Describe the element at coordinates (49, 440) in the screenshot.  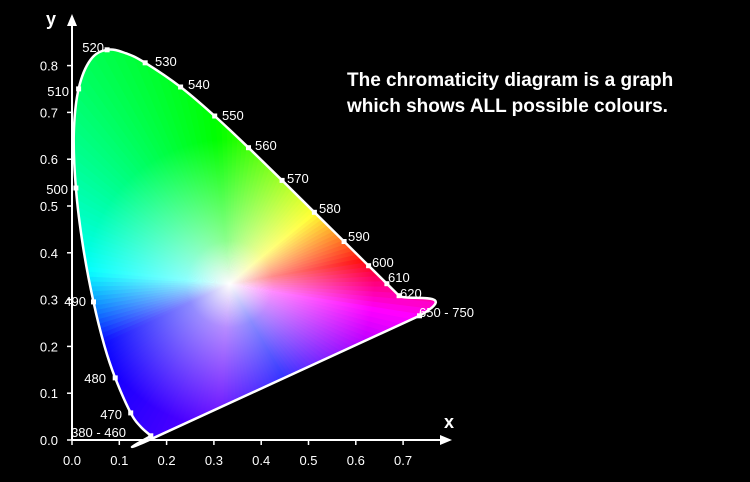
I see `y-tick-label: 0.0` at that location.